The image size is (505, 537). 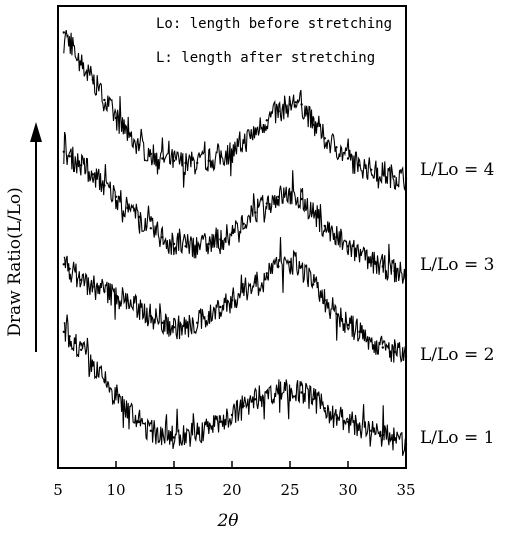 I want to click on x-tick-label: 15, so click(x=173, y=490).